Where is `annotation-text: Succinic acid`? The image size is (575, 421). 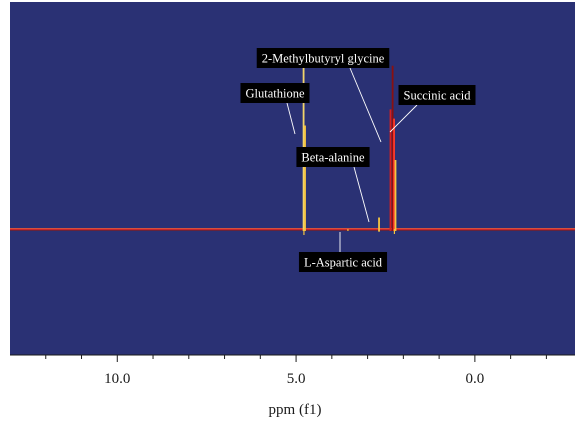
annotation-text: Succinic acid is located at coordinates (438, 96).